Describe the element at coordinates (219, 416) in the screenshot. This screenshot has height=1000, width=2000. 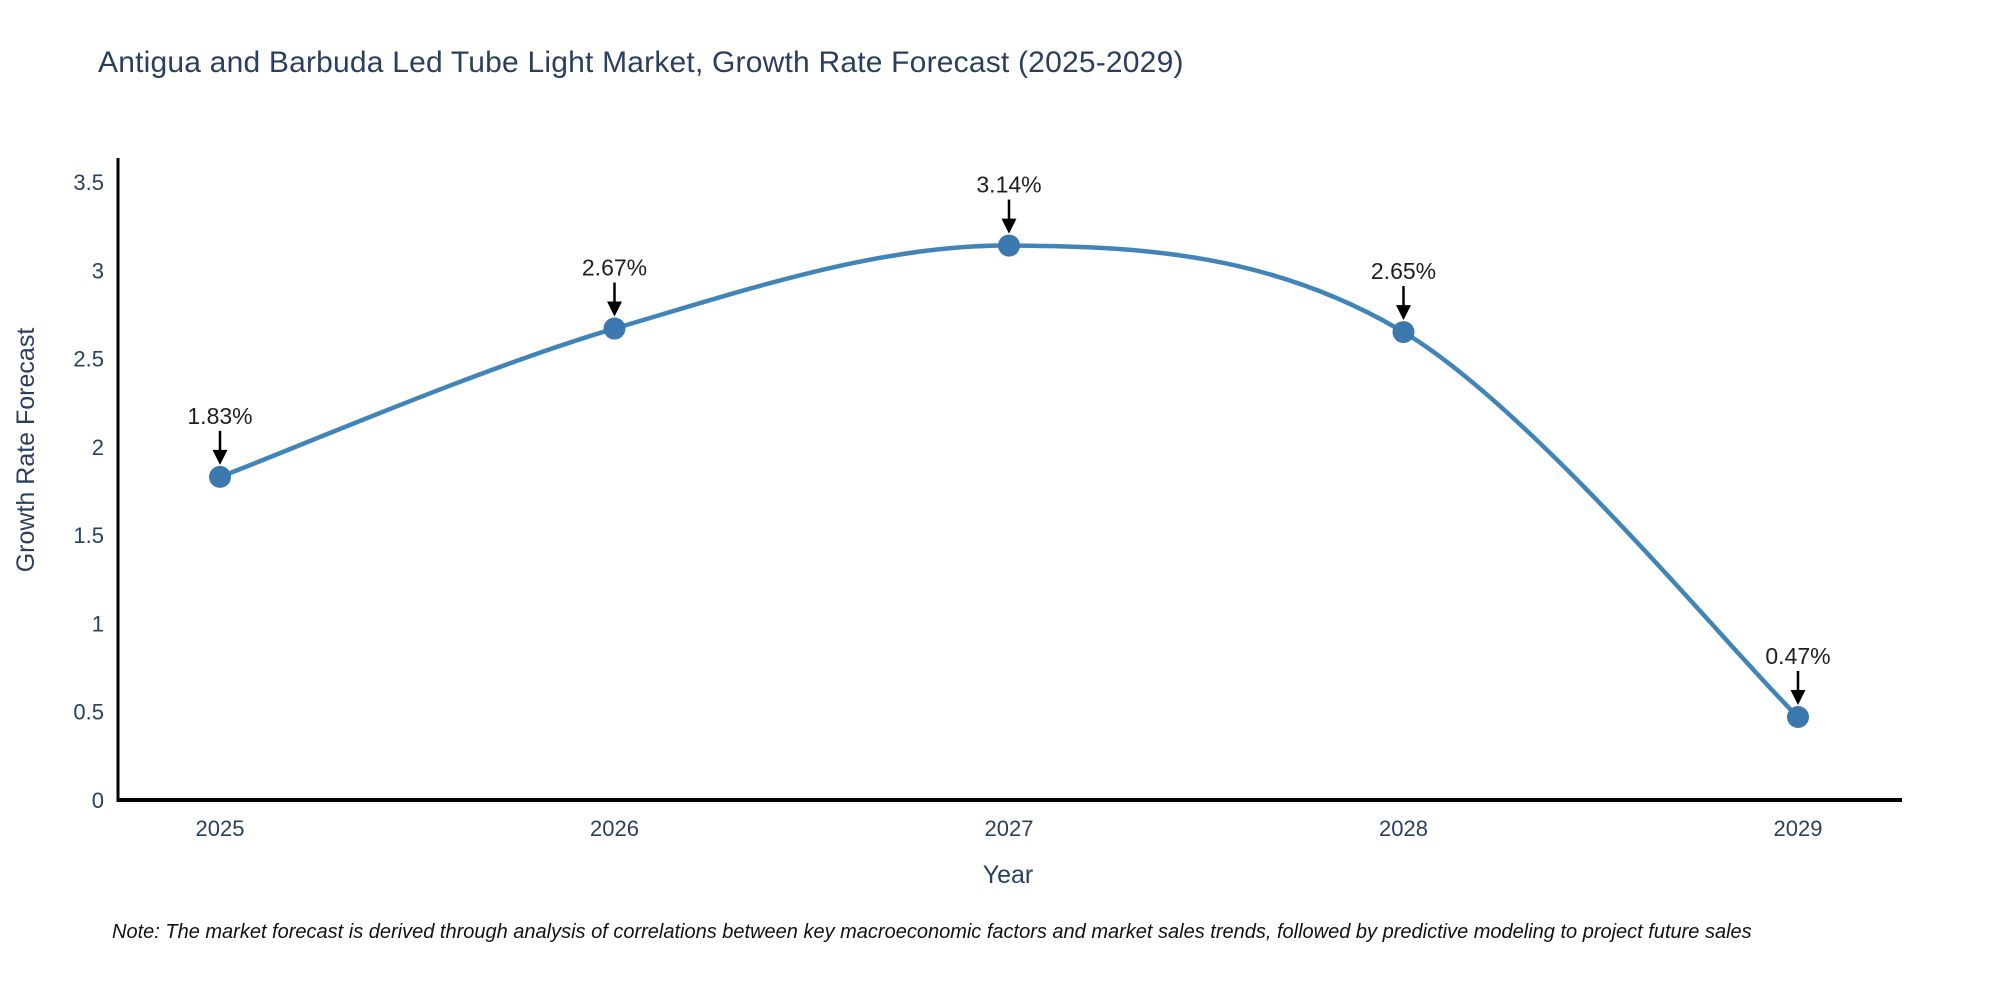
I see `point-value-label: 1.83%` at that location.